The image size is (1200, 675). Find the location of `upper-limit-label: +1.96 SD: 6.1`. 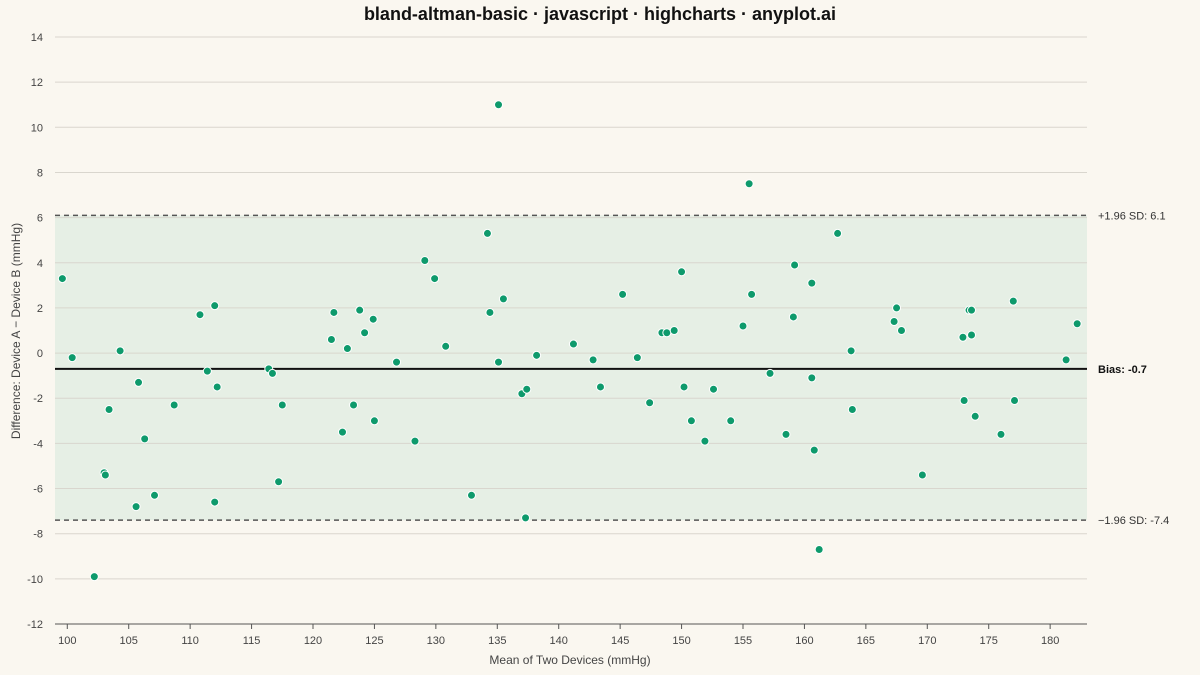

upper-limit-label: +1.96 SD: 6.1 is located at coordinates (1132, 216).